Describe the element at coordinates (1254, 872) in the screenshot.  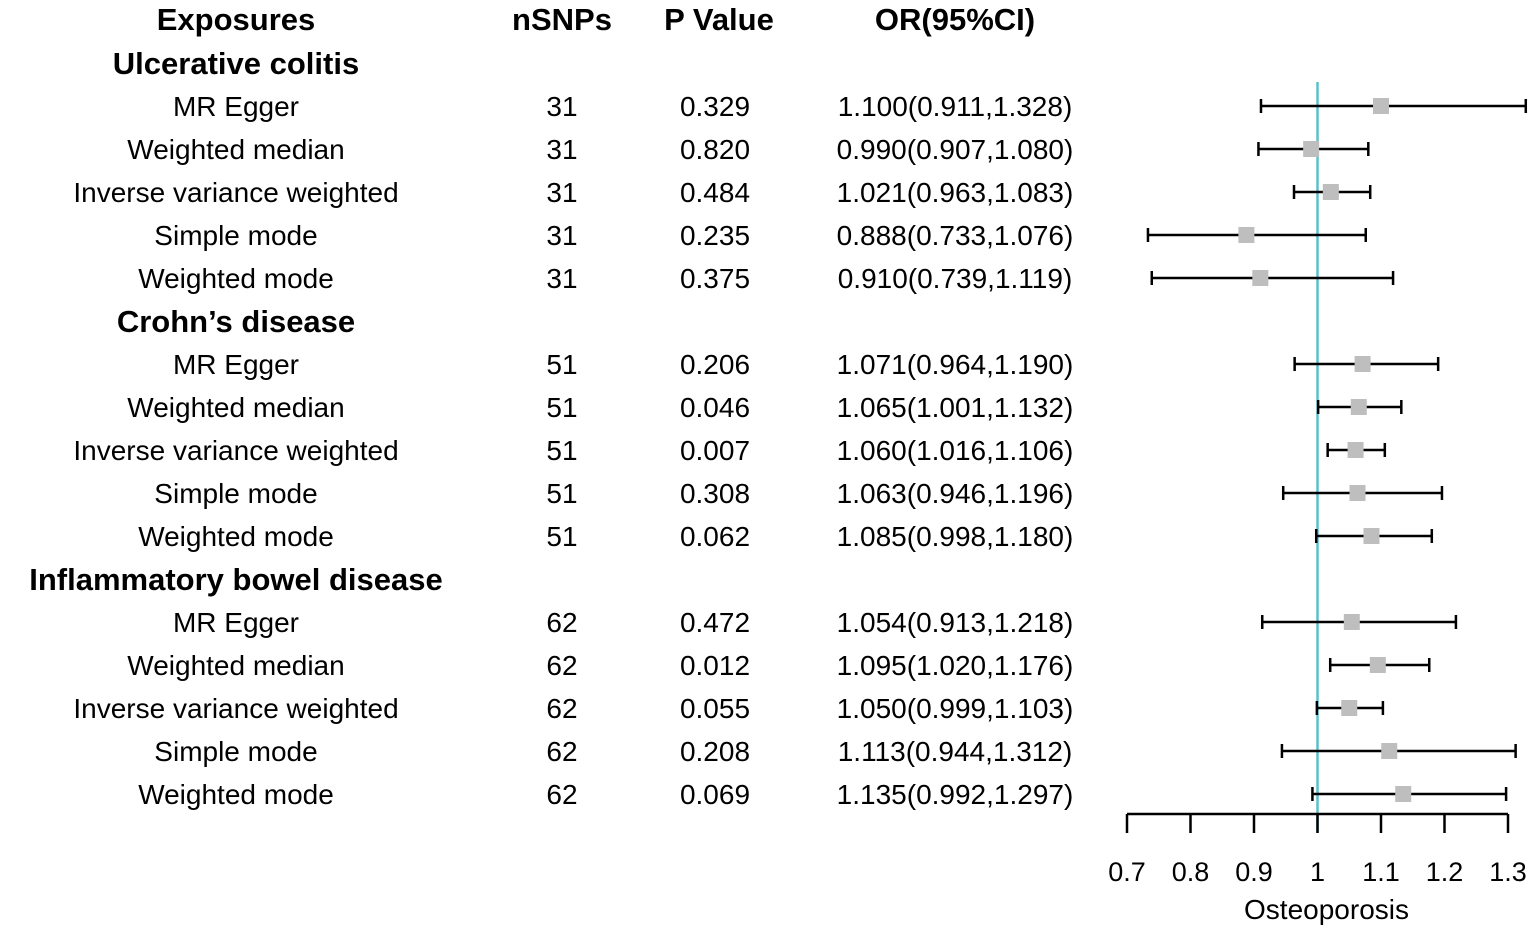
I see `x-tick-label: 0.9` at that location.